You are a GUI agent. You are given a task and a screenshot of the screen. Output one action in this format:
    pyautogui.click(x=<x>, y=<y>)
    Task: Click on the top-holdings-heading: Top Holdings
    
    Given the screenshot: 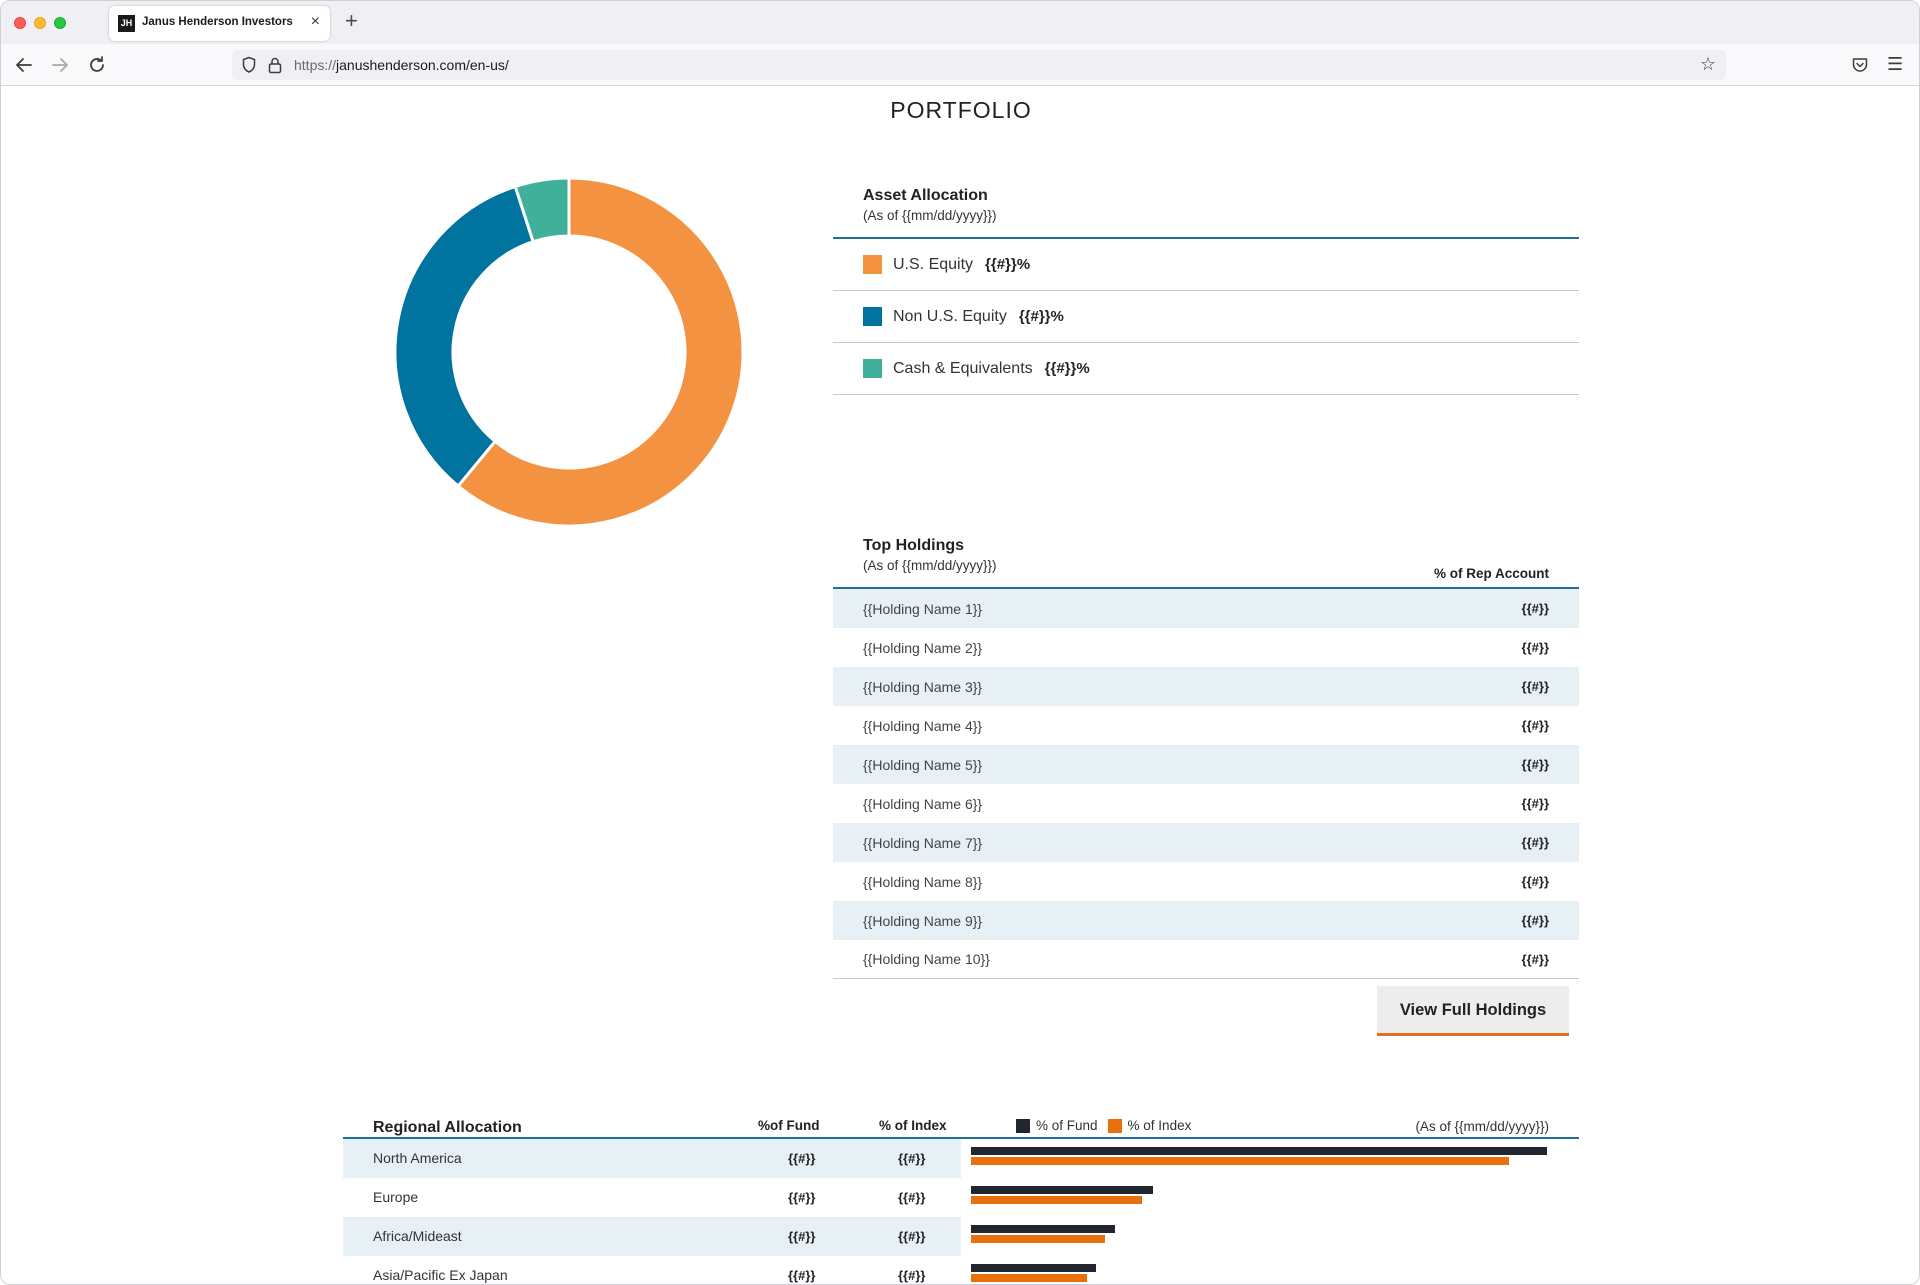 What is the action you would take?
    pyautogui.click(x=914, y=545)
    